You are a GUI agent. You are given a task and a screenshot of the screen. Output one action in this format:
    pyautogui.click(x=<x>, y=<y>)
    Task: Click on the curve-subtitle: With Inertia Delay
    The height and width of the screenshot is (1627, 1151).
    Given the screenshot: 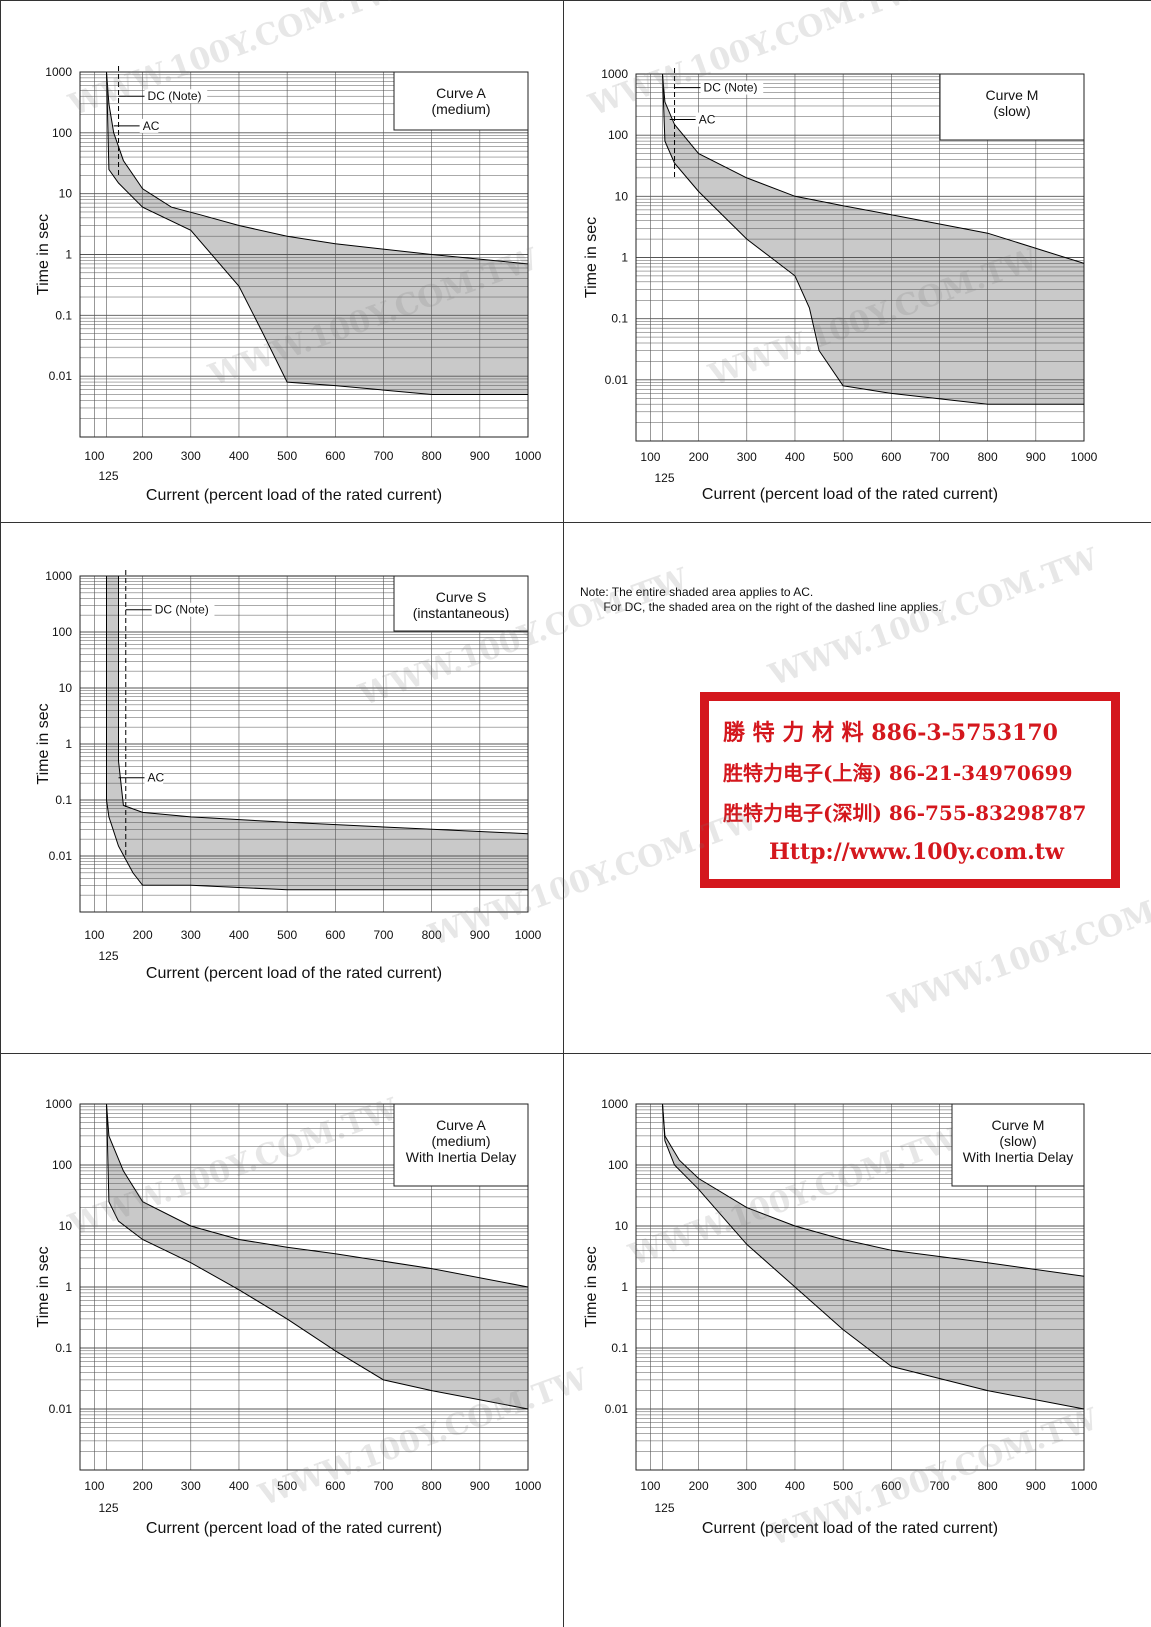 What is the action you would take?
    pyautogui.click(x=1018, y=1157)
    